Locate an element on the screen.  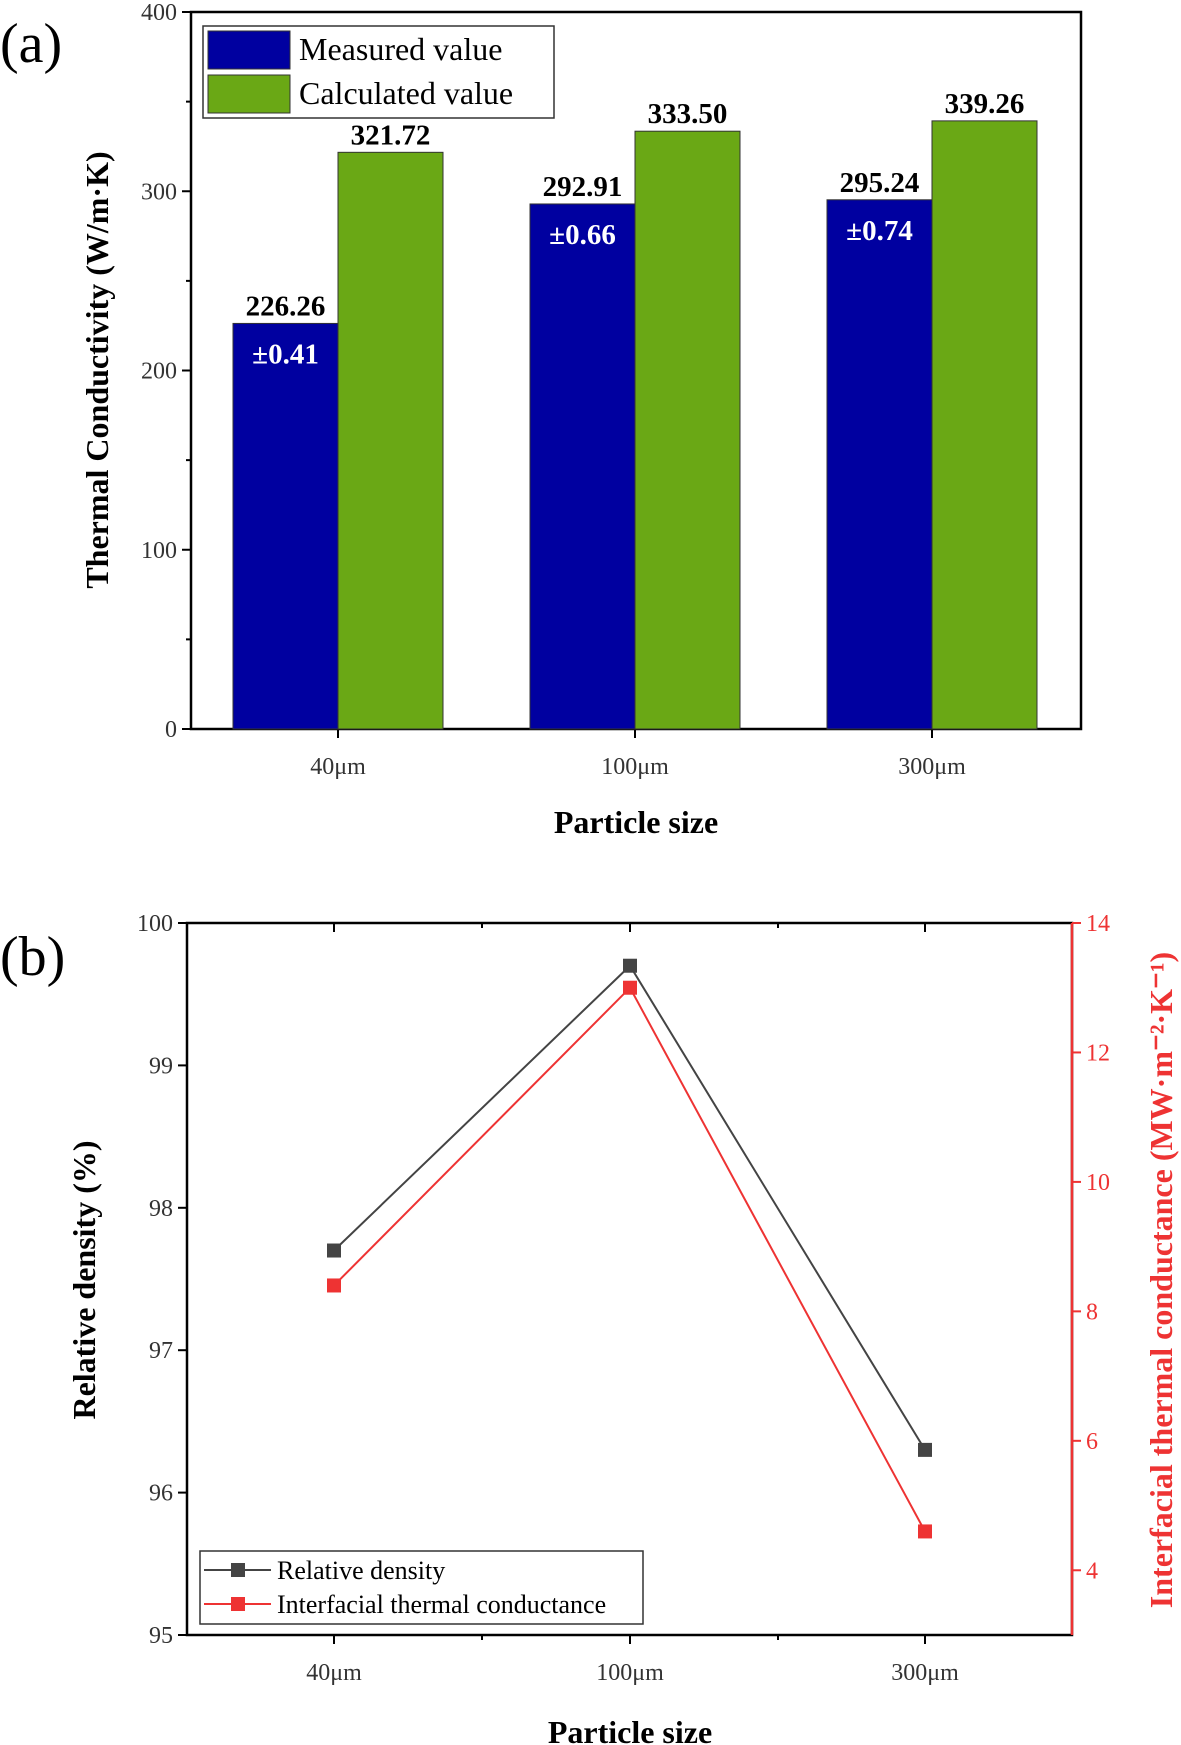
y2-tick-label: 4 is located at coordinates (1092, 1571).